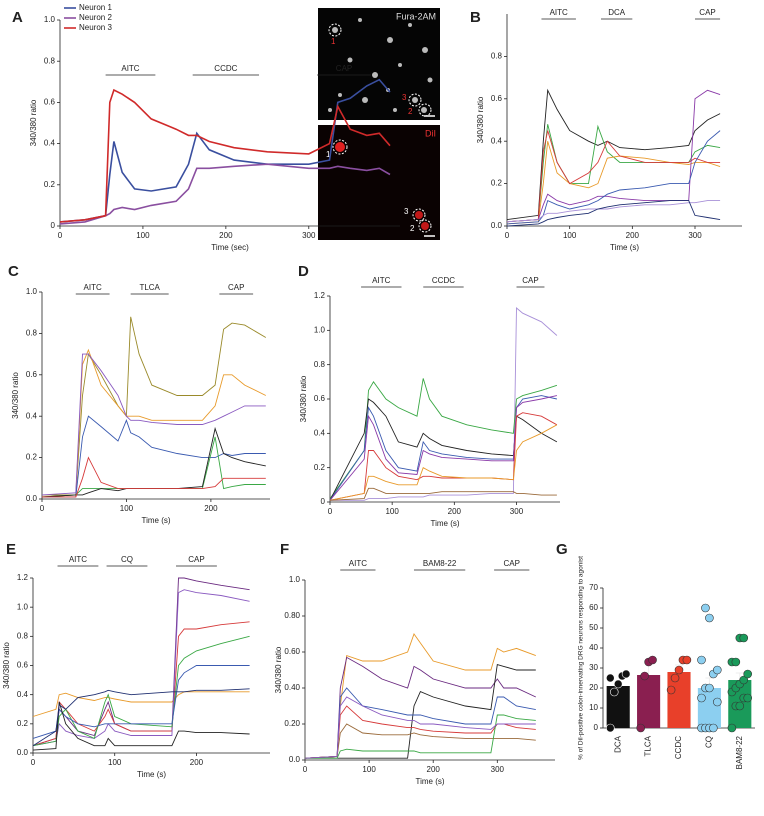  Describe the element at coordinates (95, 27) in the screenshot. I see `legend-label: Neuron 3` at that location.